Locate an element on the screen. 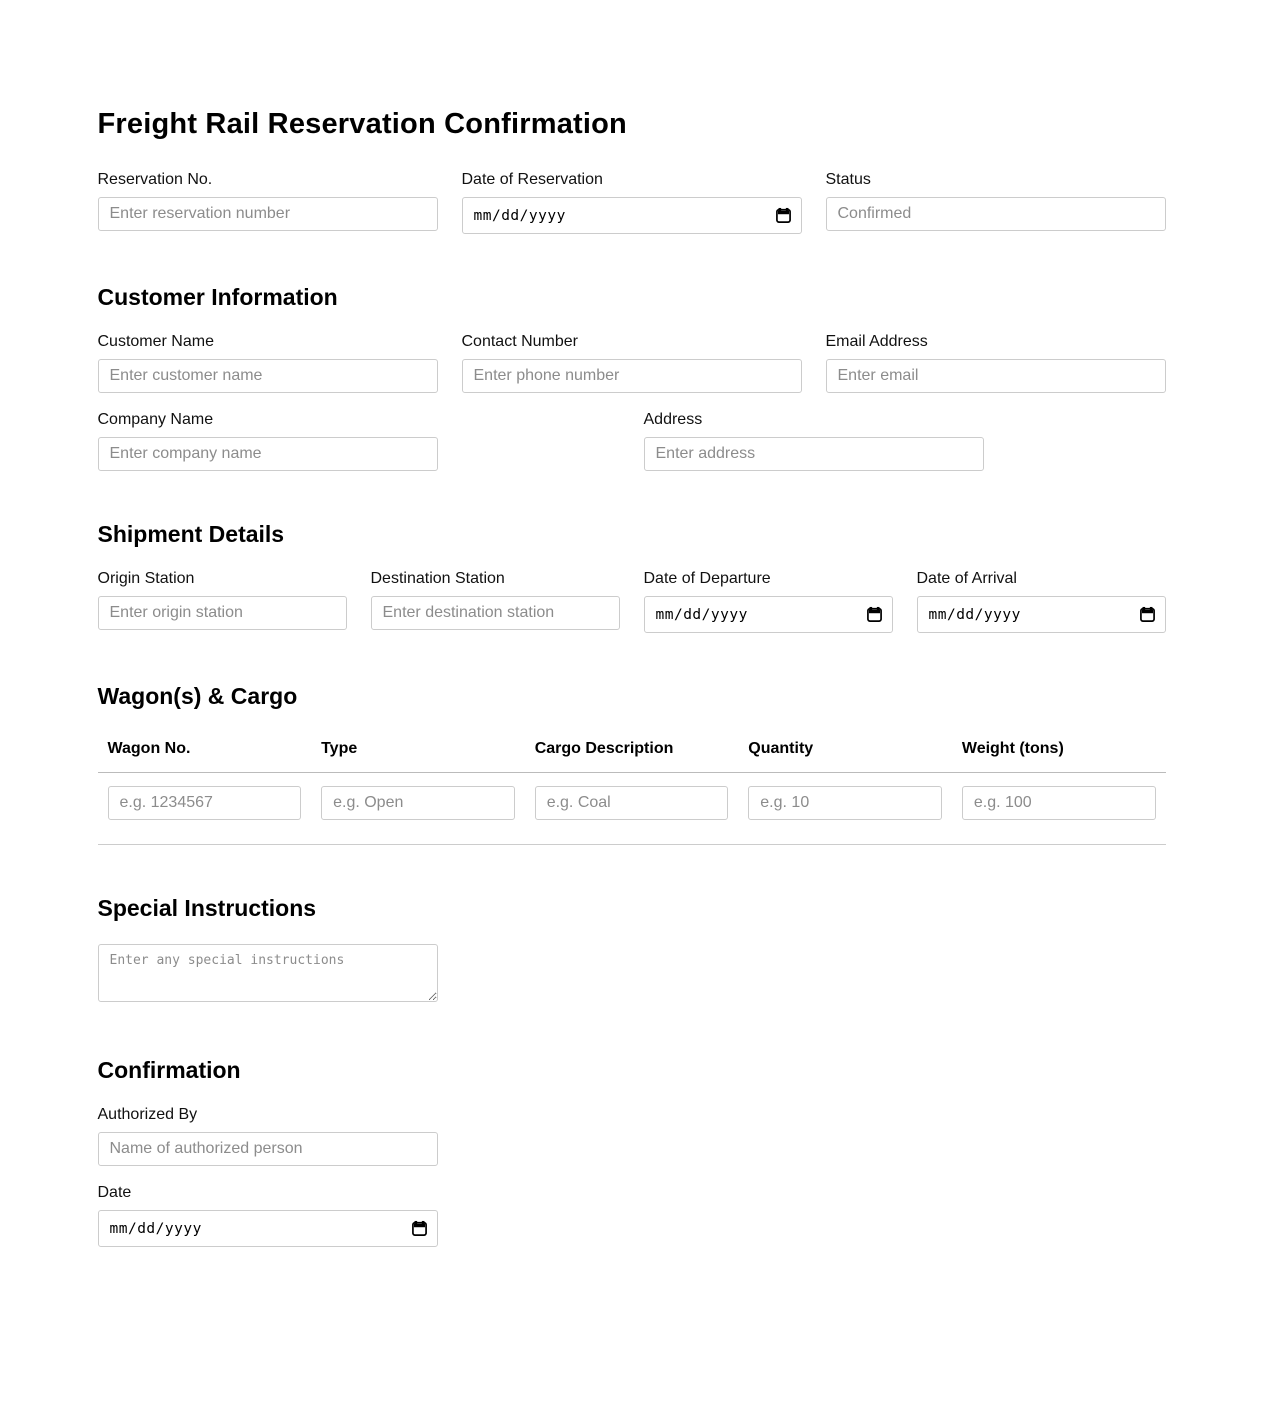  status-field: Status is located at coordinates (995, 202).